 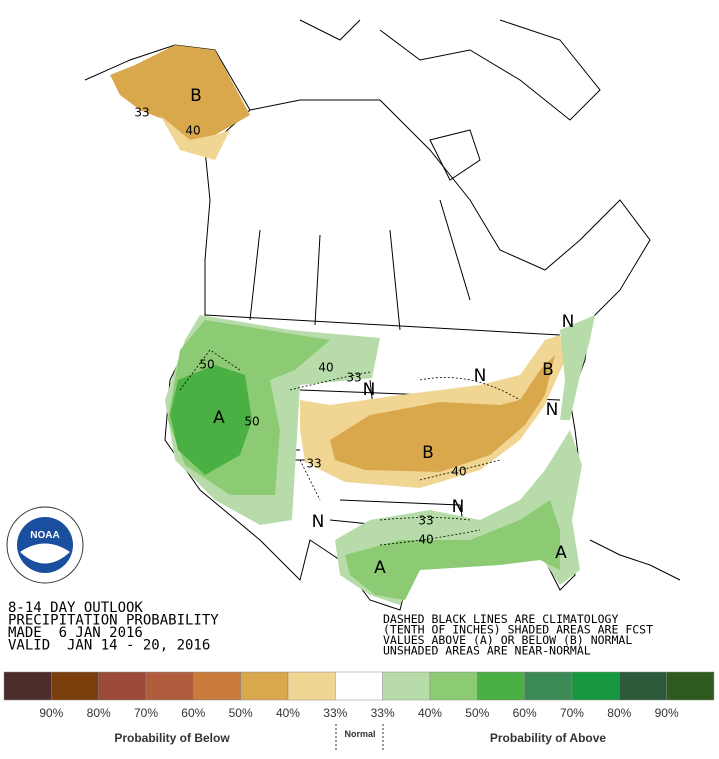 I want to click on note-line: UNSHADED AREAS ARE NEAR-NORMAL, so click(x=487, y=651).